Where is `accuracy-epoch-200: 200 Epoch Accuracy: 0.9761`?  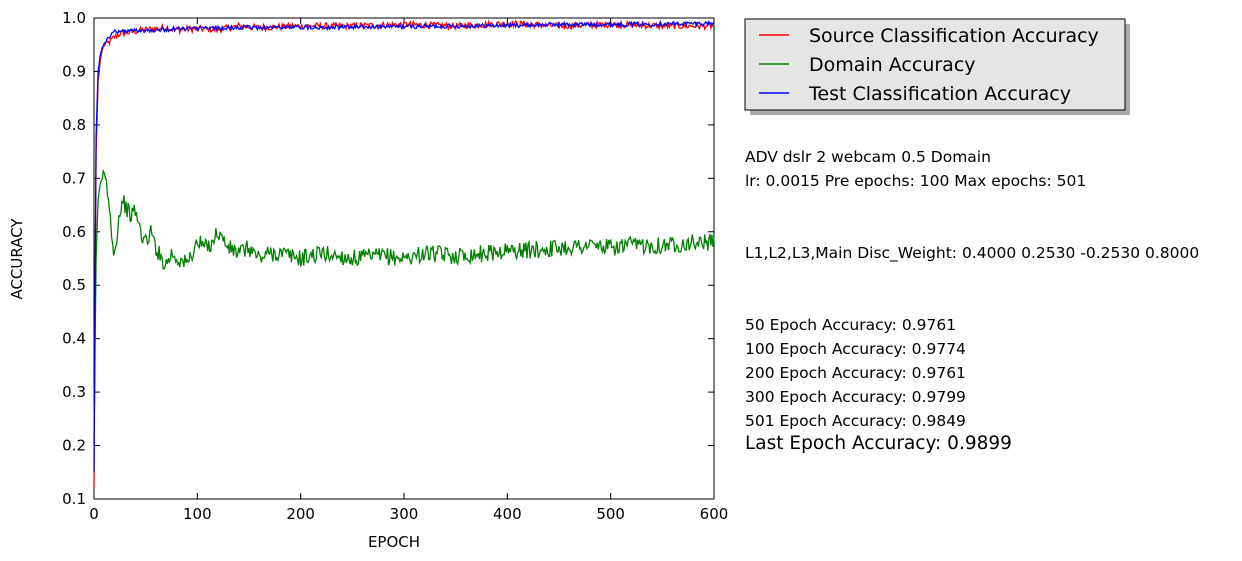 accuracy-epoch-200: 200 Epoch Accuracy: 0.9761 is located at coordinates (855, 373).